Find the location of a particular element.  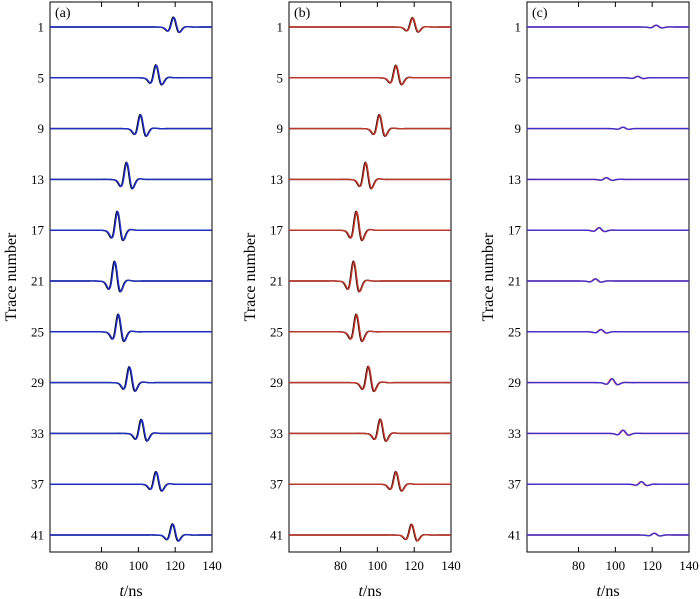

panel-label: (b) is located at coordinates (302, 13).